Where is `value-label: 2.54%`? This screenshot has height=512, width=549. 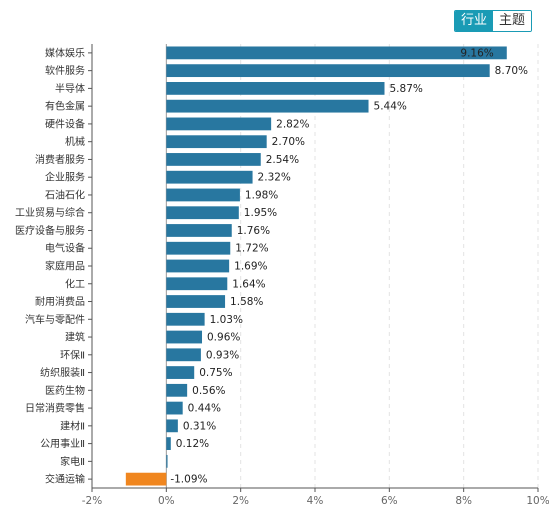 value-label: 2.54% is located at coordinates (282, 160).